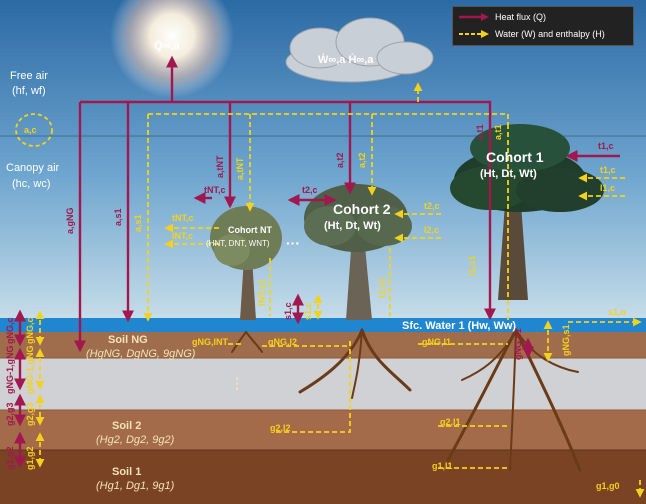  Describe the element at coordinates (220, 167) in the screenshot. I see `flux-a-tnt: a,tNT` at that location.